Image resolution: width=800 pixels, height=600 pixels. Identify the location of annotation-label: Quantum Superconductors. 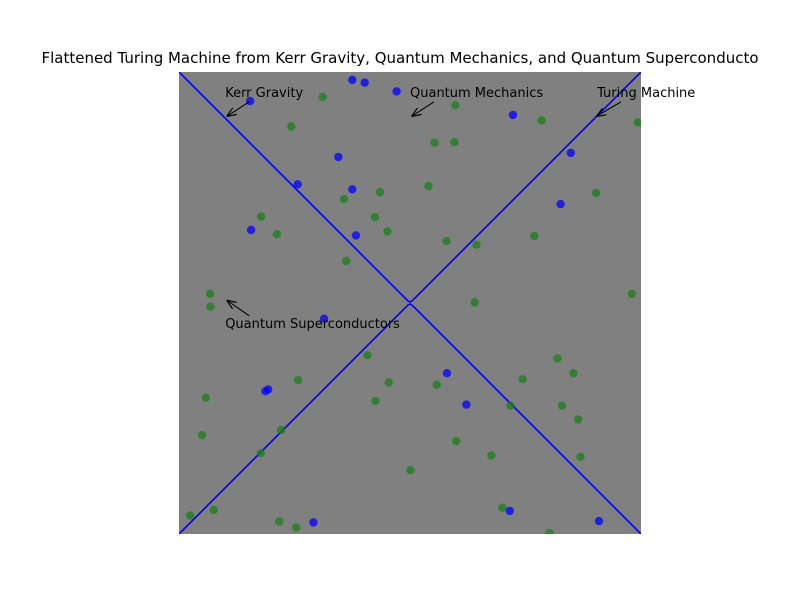
(312, 324).